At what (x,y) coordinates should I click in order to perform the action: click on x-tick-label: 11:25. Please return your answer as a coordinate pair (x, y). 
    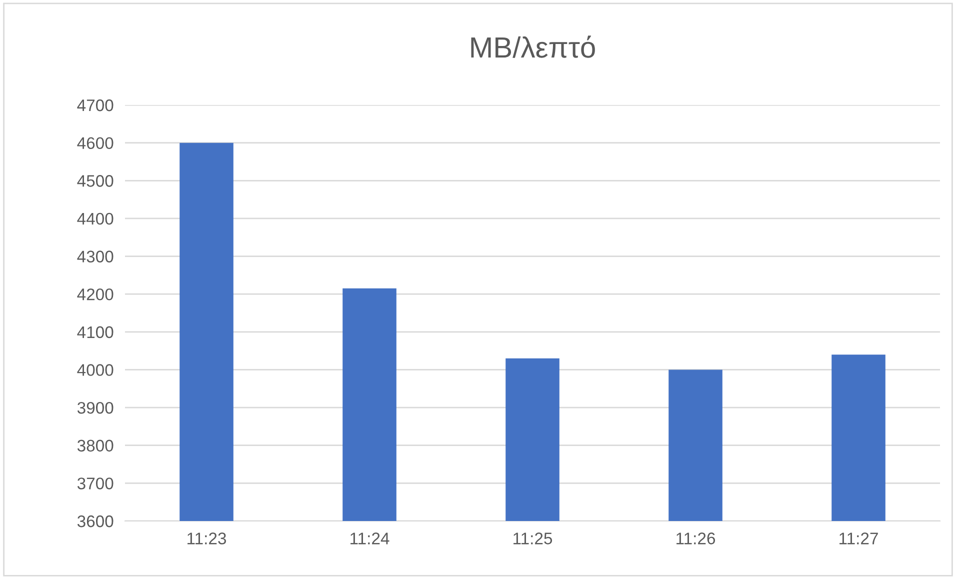
    Looking at the image, I should click on (533, 538).